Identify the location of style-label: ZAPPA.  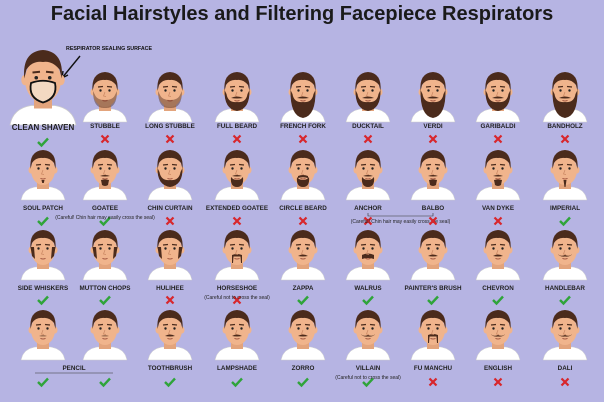
(303, 288).